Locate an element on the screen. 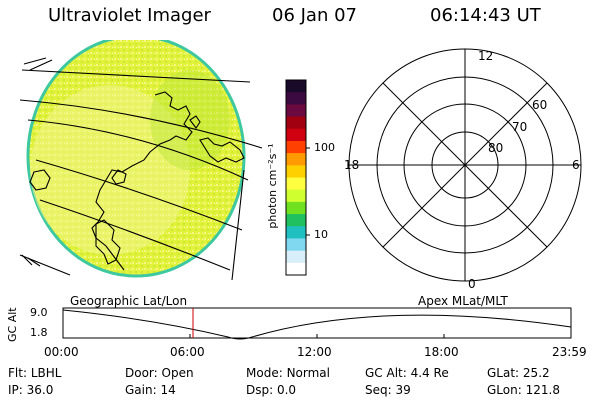  status-glat: GLat: 25.2 is located at coordinates (518, 373).